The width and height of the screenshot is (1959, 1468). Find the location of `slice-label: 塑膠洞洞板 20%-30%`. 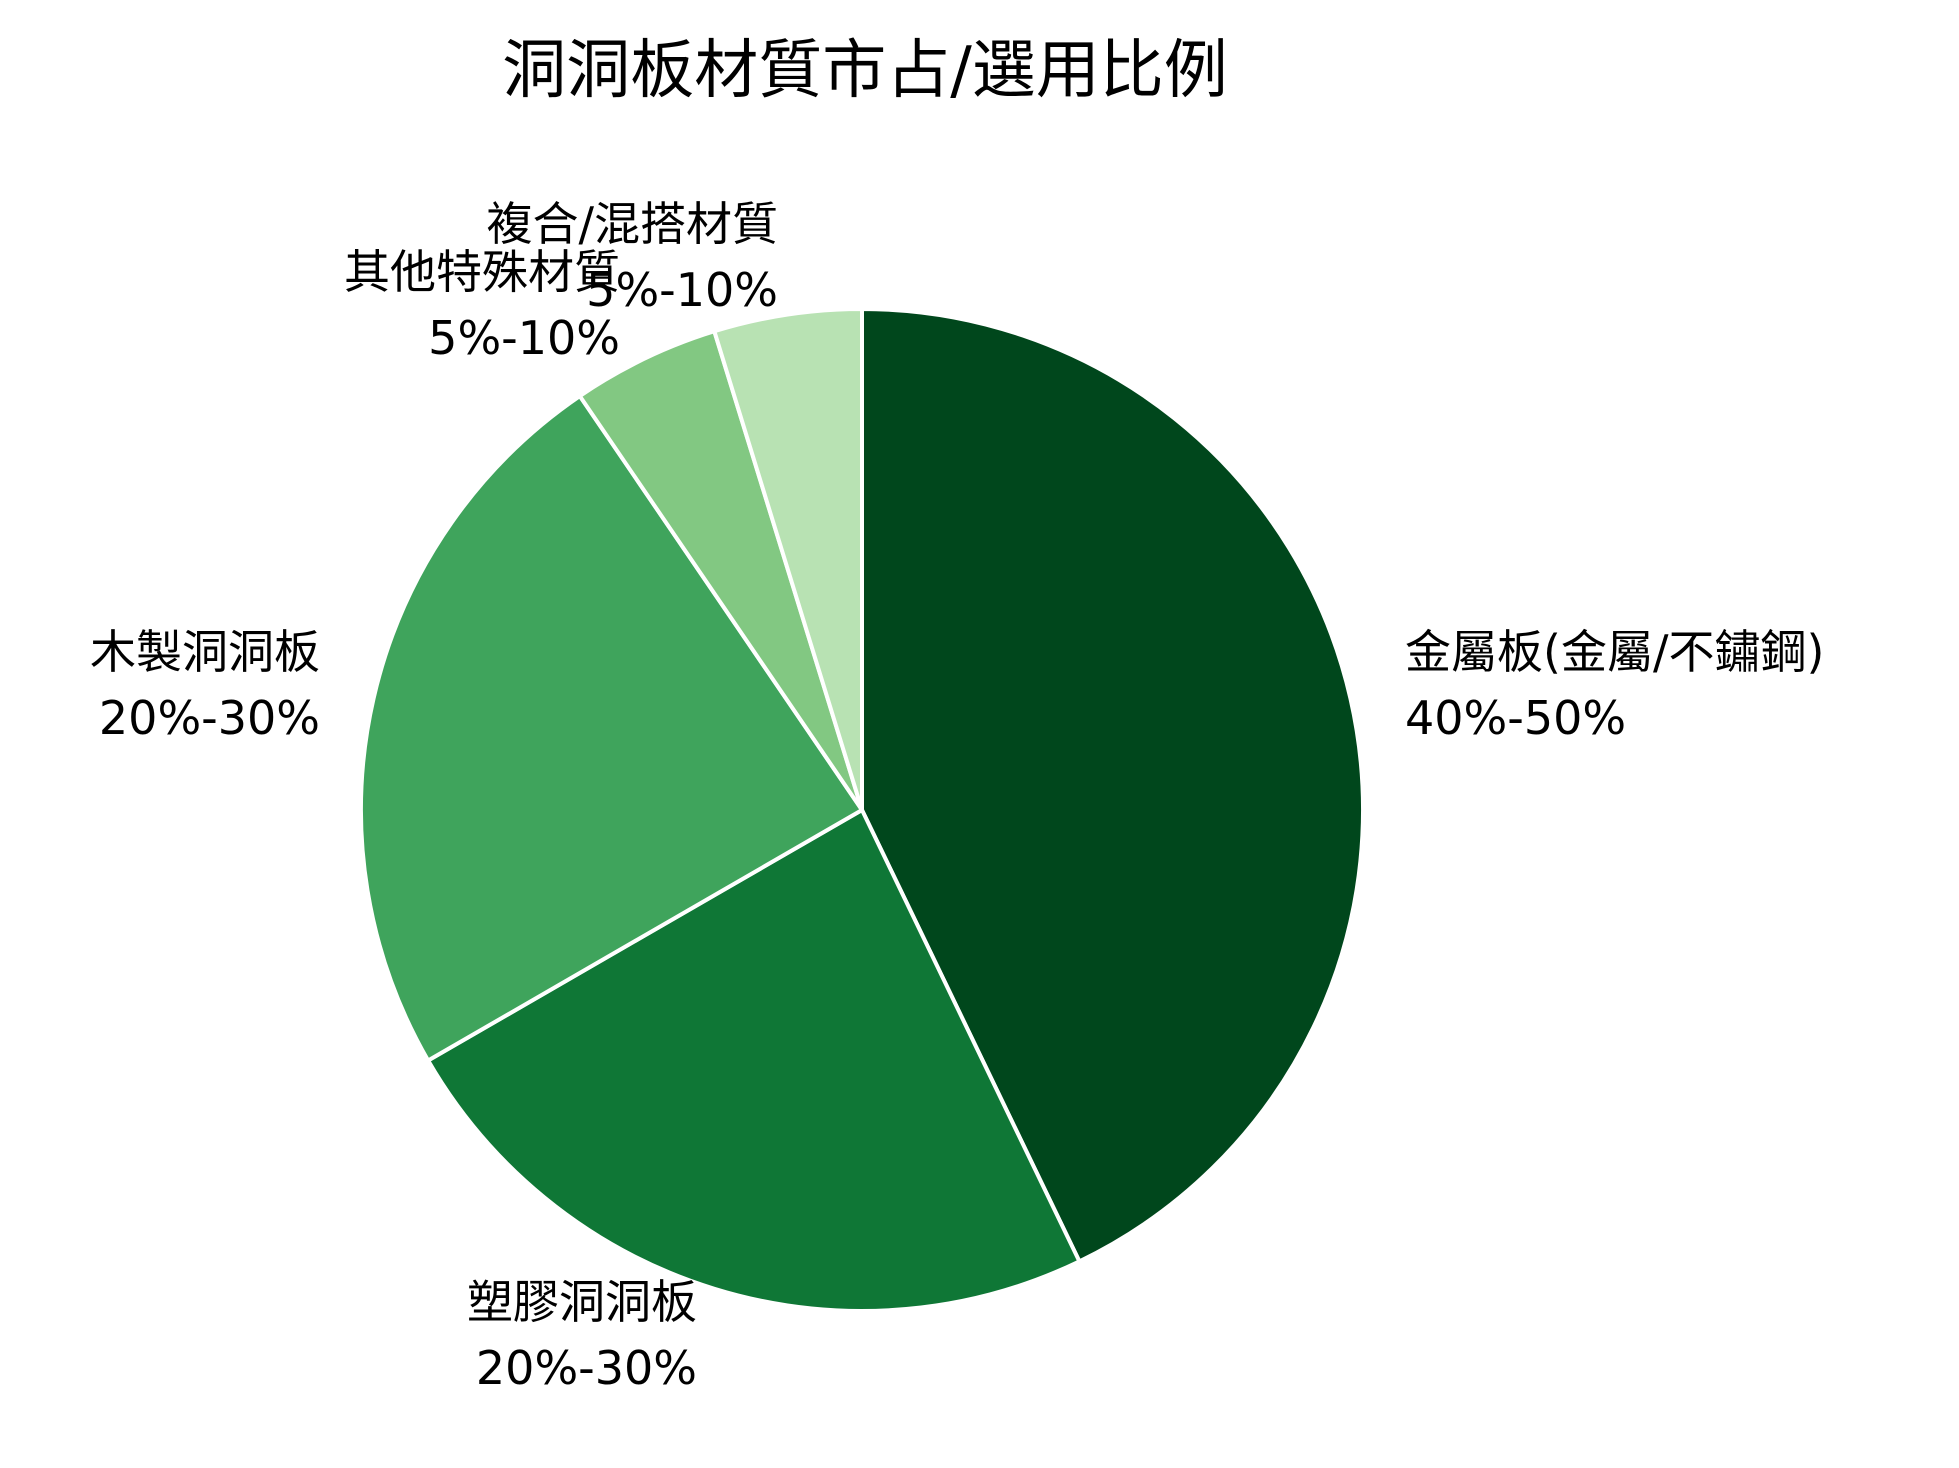

slice-label: 塑膠洞洞板 20%-30% is located at coordinates (582, 1335).